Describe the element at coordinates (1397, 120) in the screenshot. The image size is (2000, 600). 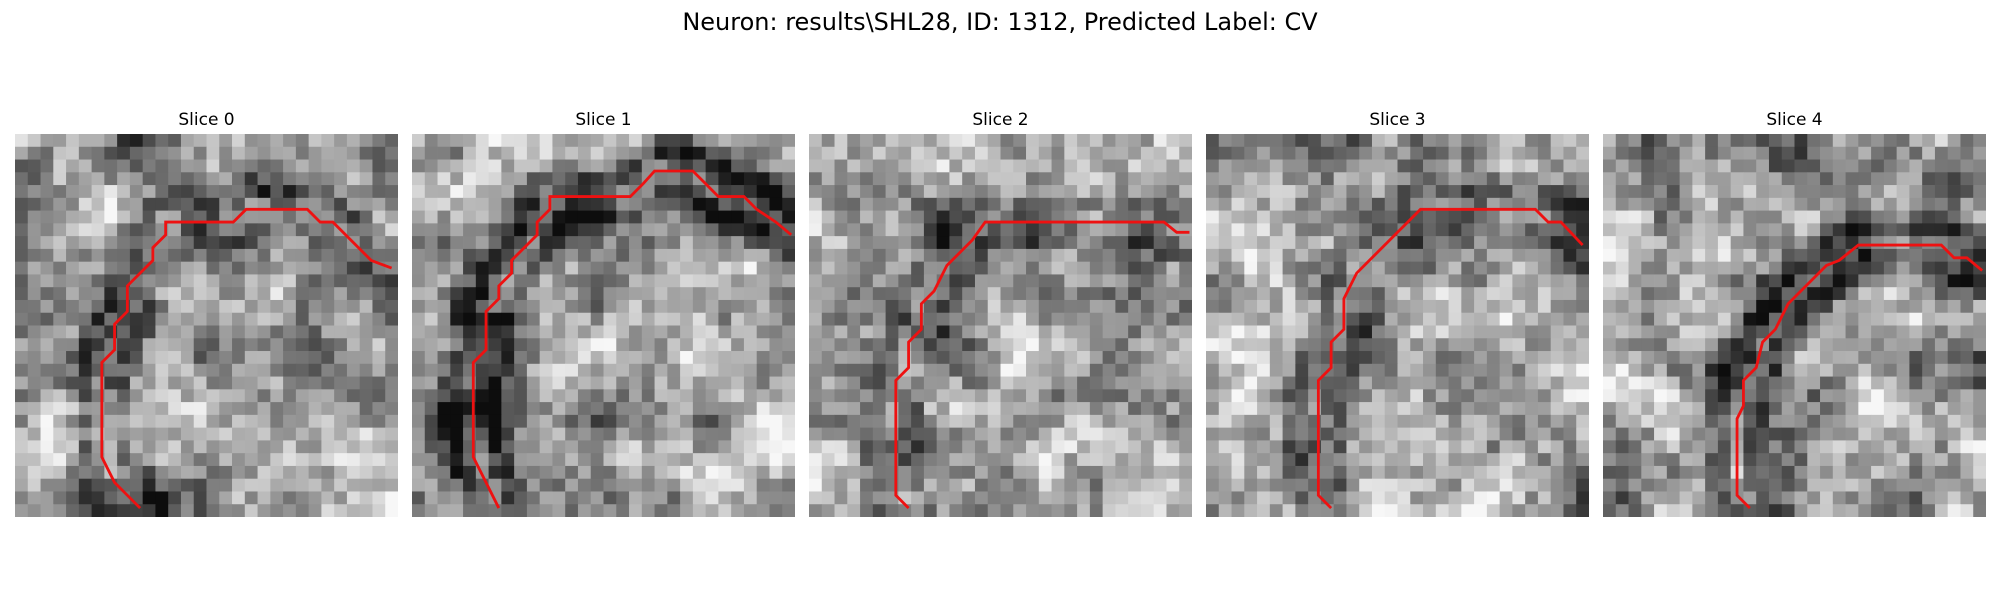
I see `slice-title-3: Slice 3` at that location.